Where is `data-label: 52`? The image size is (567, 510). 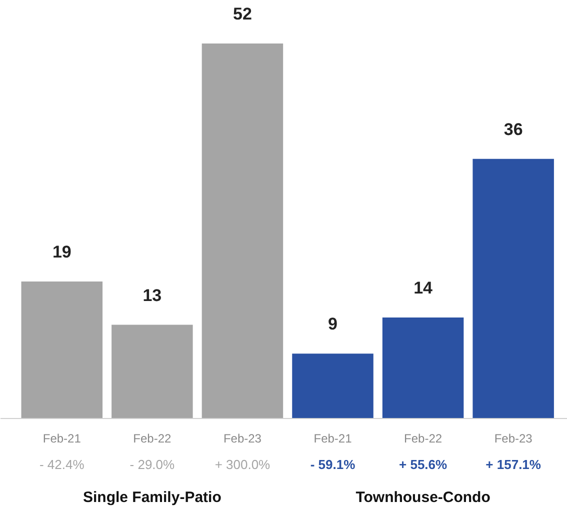
data-label: 52 is located at coordinates (242, 14).